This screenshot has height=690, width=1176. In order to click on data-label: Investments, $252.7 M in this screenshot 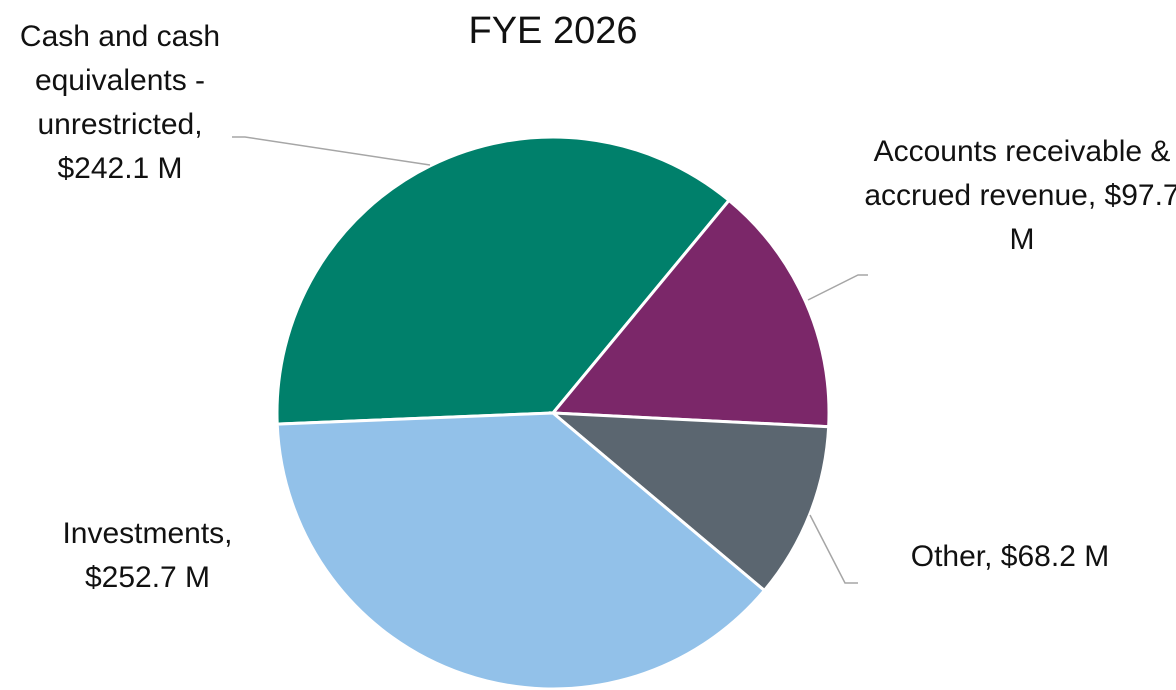, I will do `click(147, 555)`.